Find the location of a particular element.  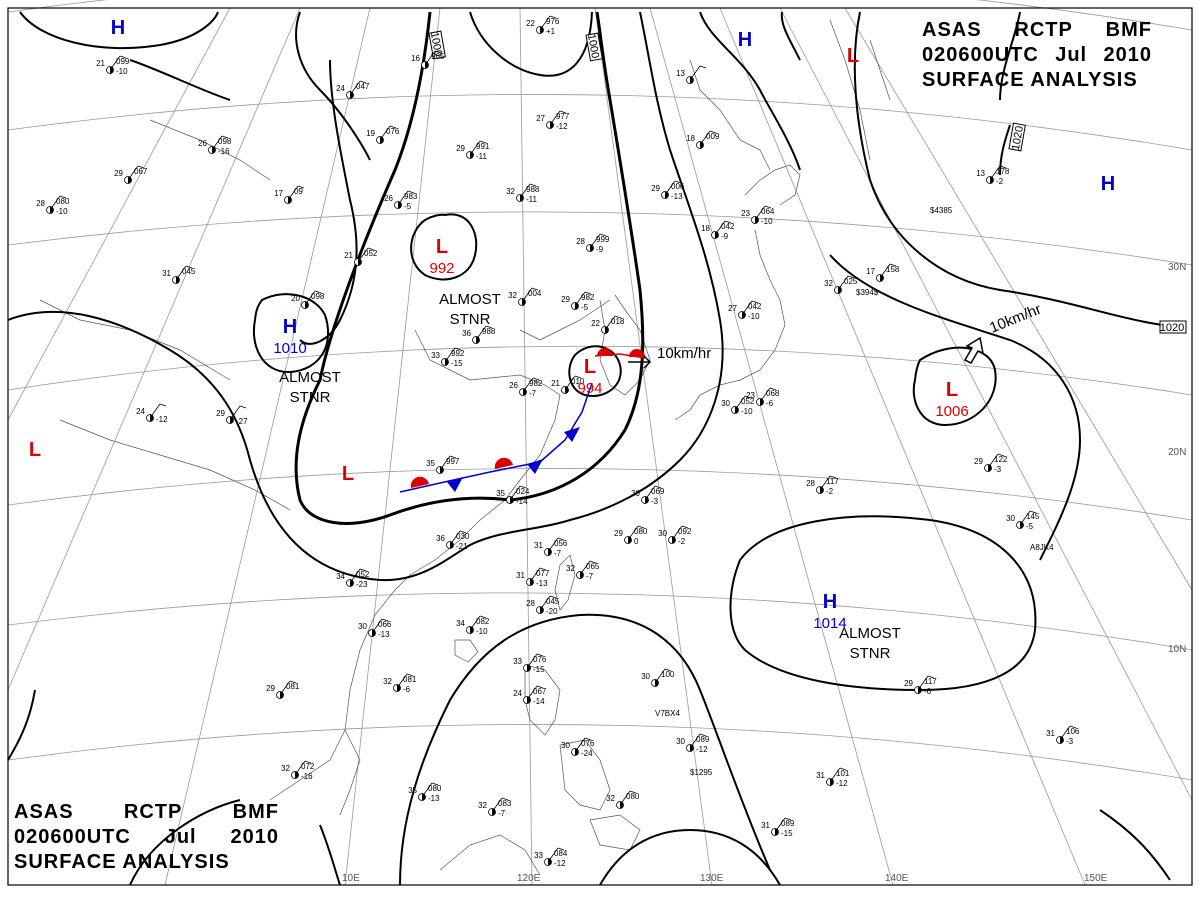

station-temp: 21 is located at coordinates (100, 63).